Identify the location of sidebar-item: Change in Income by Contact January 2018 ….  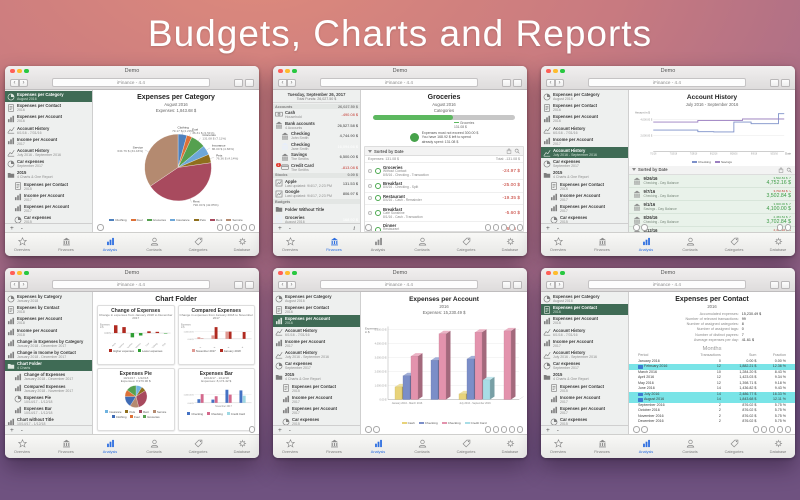
(48, 354).